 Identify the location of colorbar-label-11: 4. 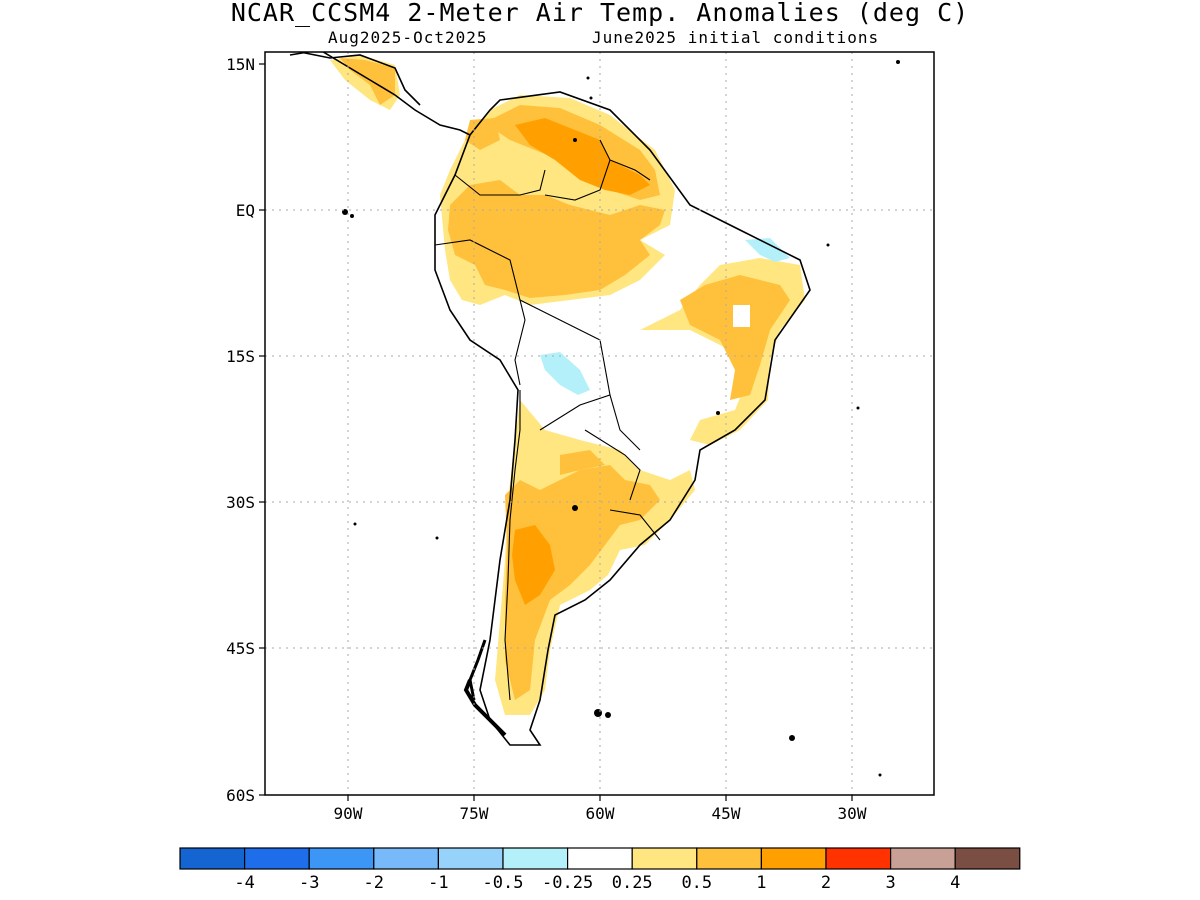
(955, 883).